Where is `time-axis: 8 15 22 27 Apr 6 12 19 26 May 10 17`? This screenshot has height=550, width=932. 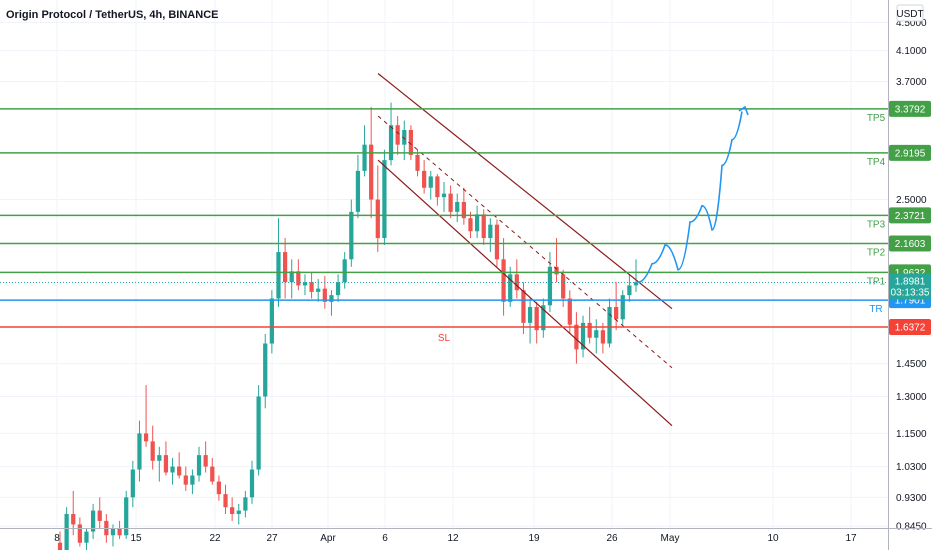
time-axis: 8 15 22 27 Apr 6 12 19 26 May 10 17 is located at coordinates (466, 536).